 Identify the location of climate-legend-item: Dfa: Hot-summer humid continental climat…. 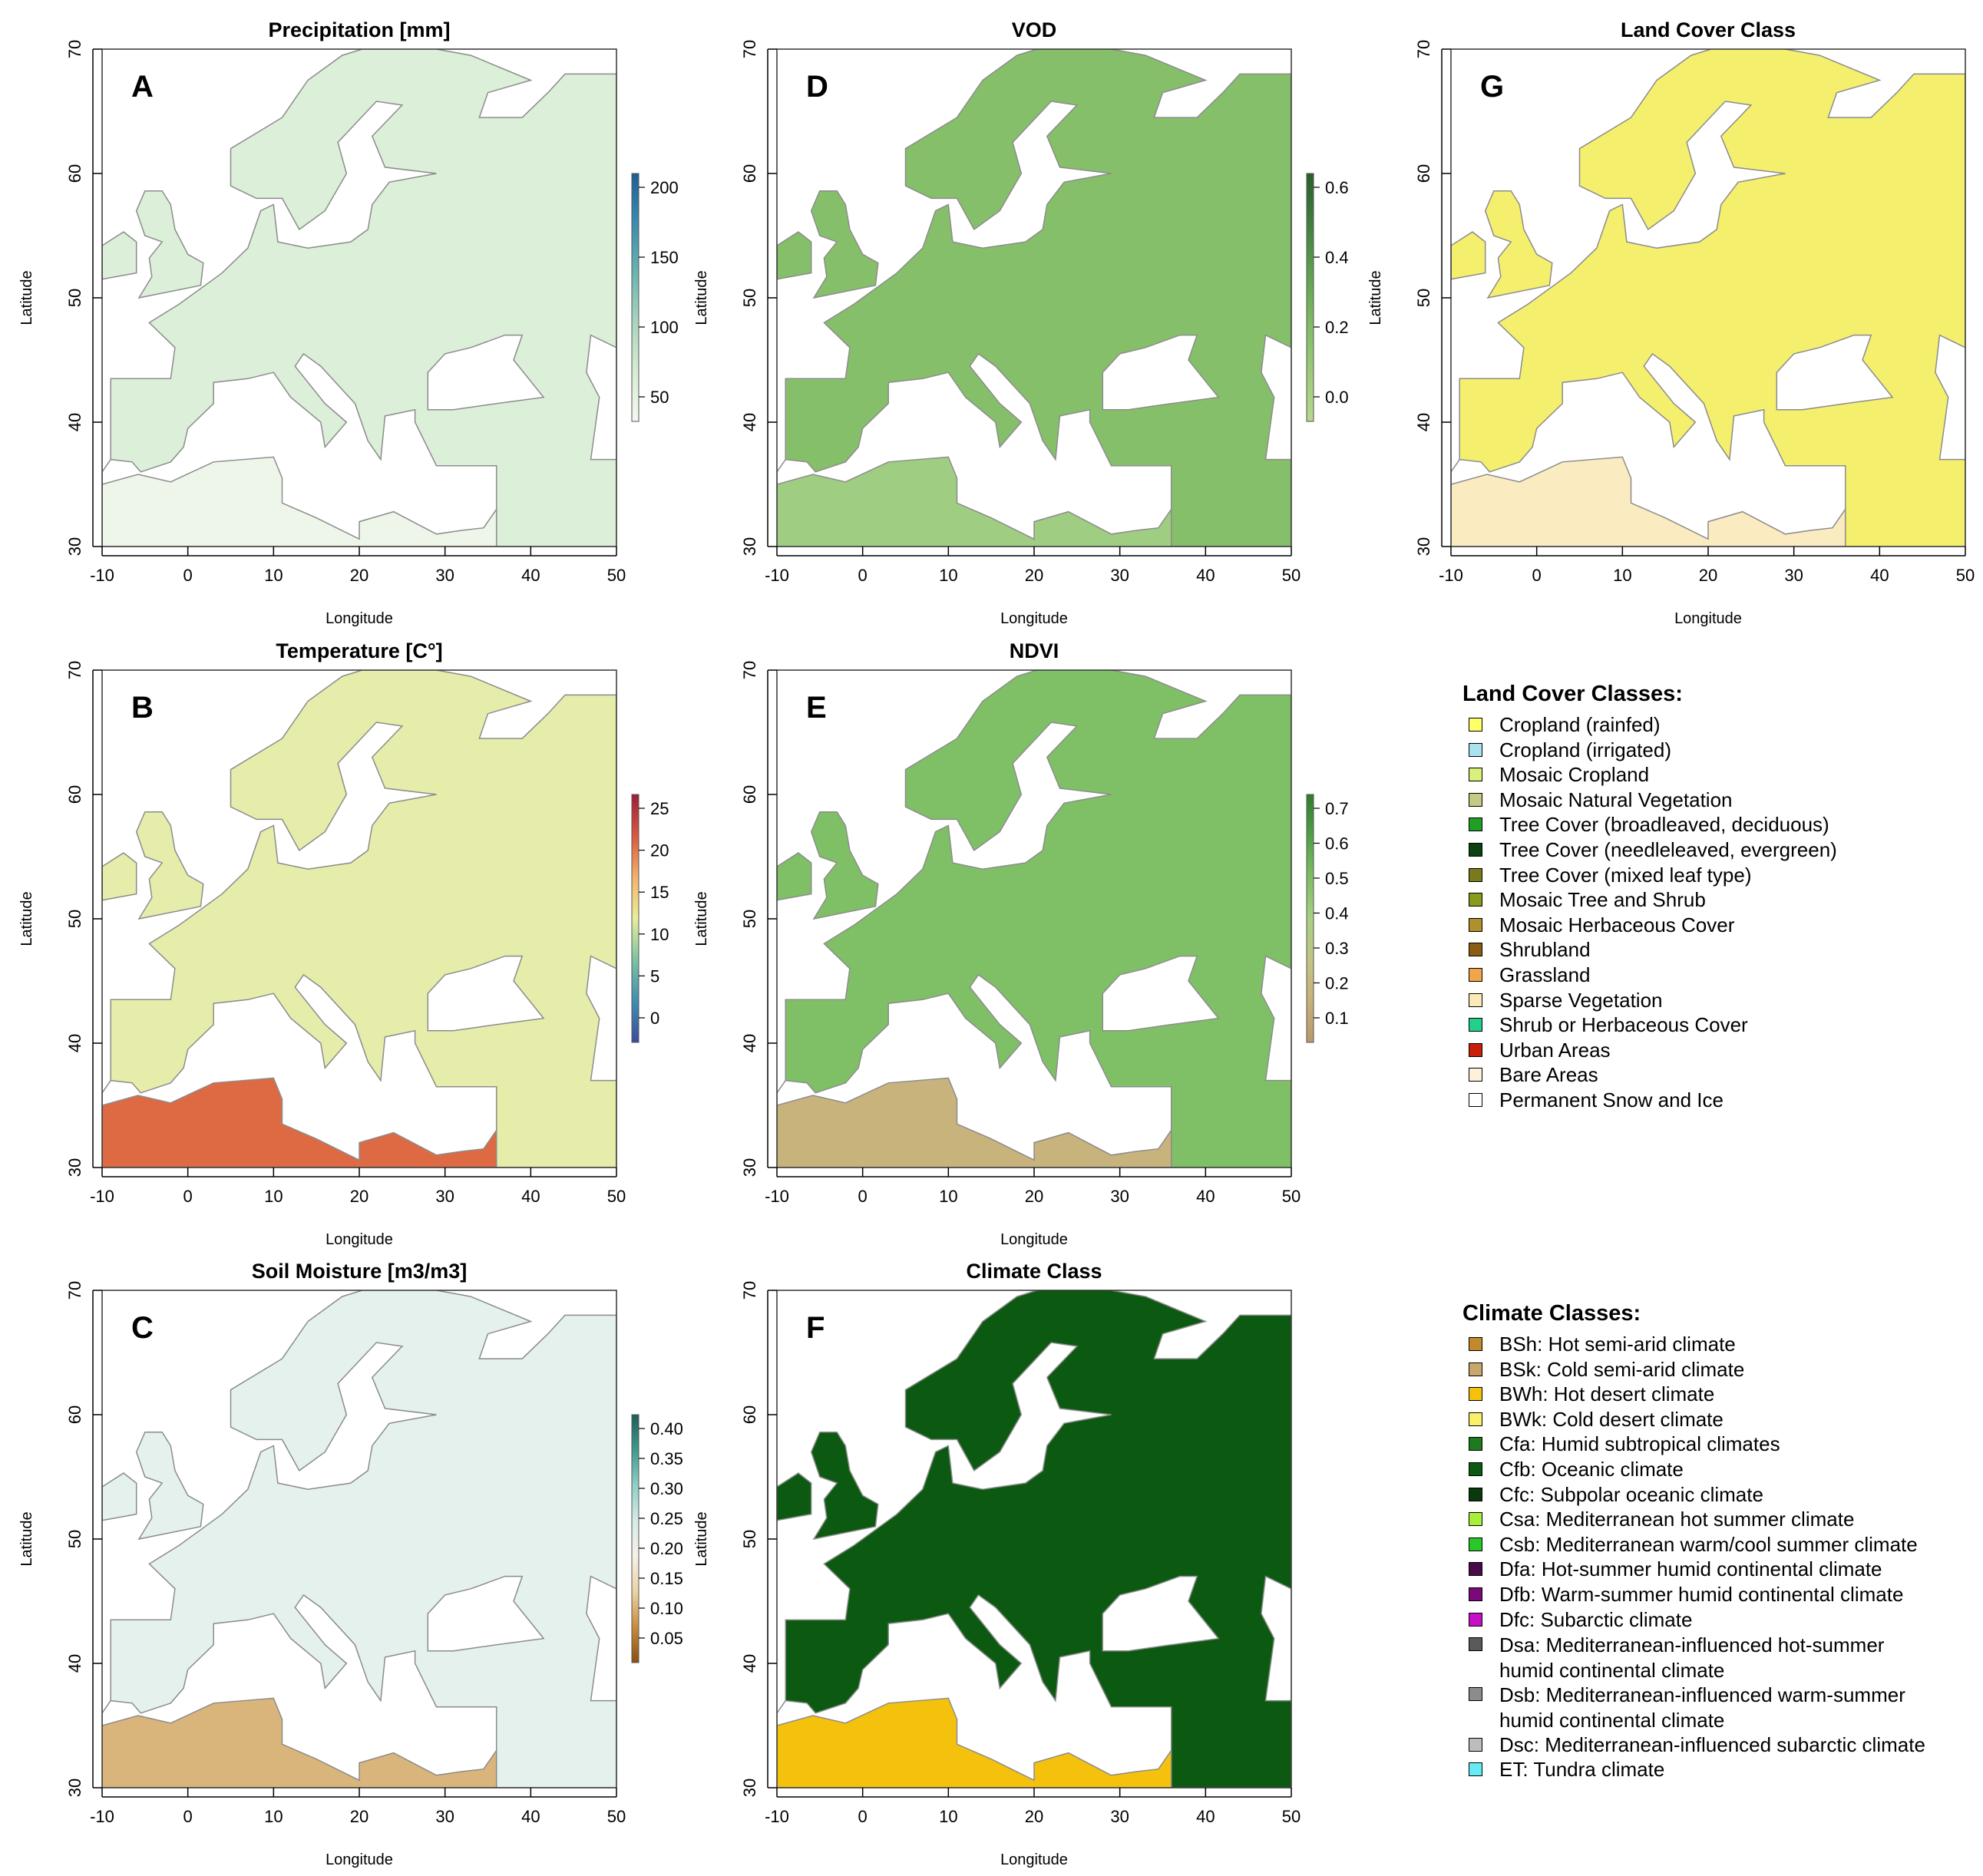
(1696, 1570).